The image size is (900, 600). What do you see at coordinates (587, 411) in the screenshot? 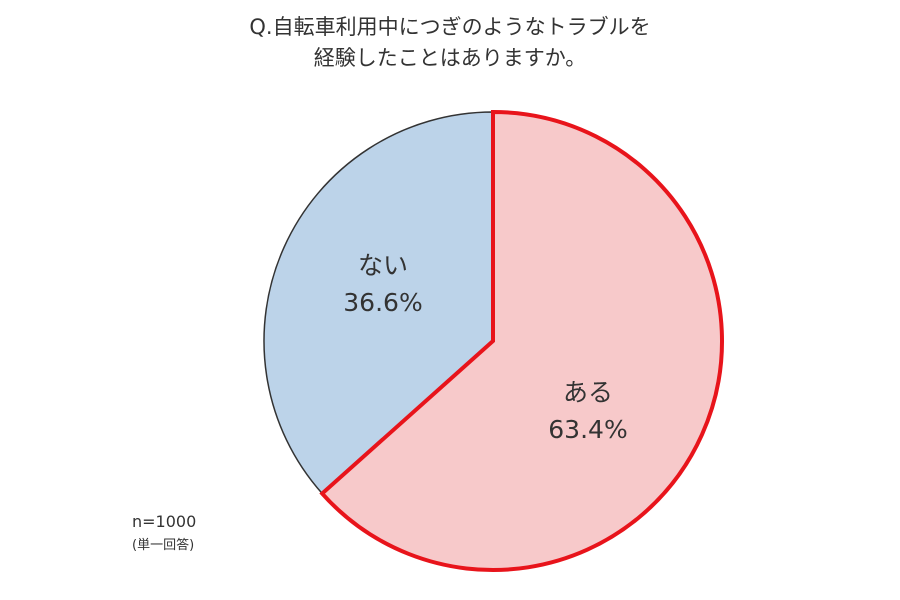
I see `slice-label-aru: ある 63.4%` at bounding box center [587, 411].